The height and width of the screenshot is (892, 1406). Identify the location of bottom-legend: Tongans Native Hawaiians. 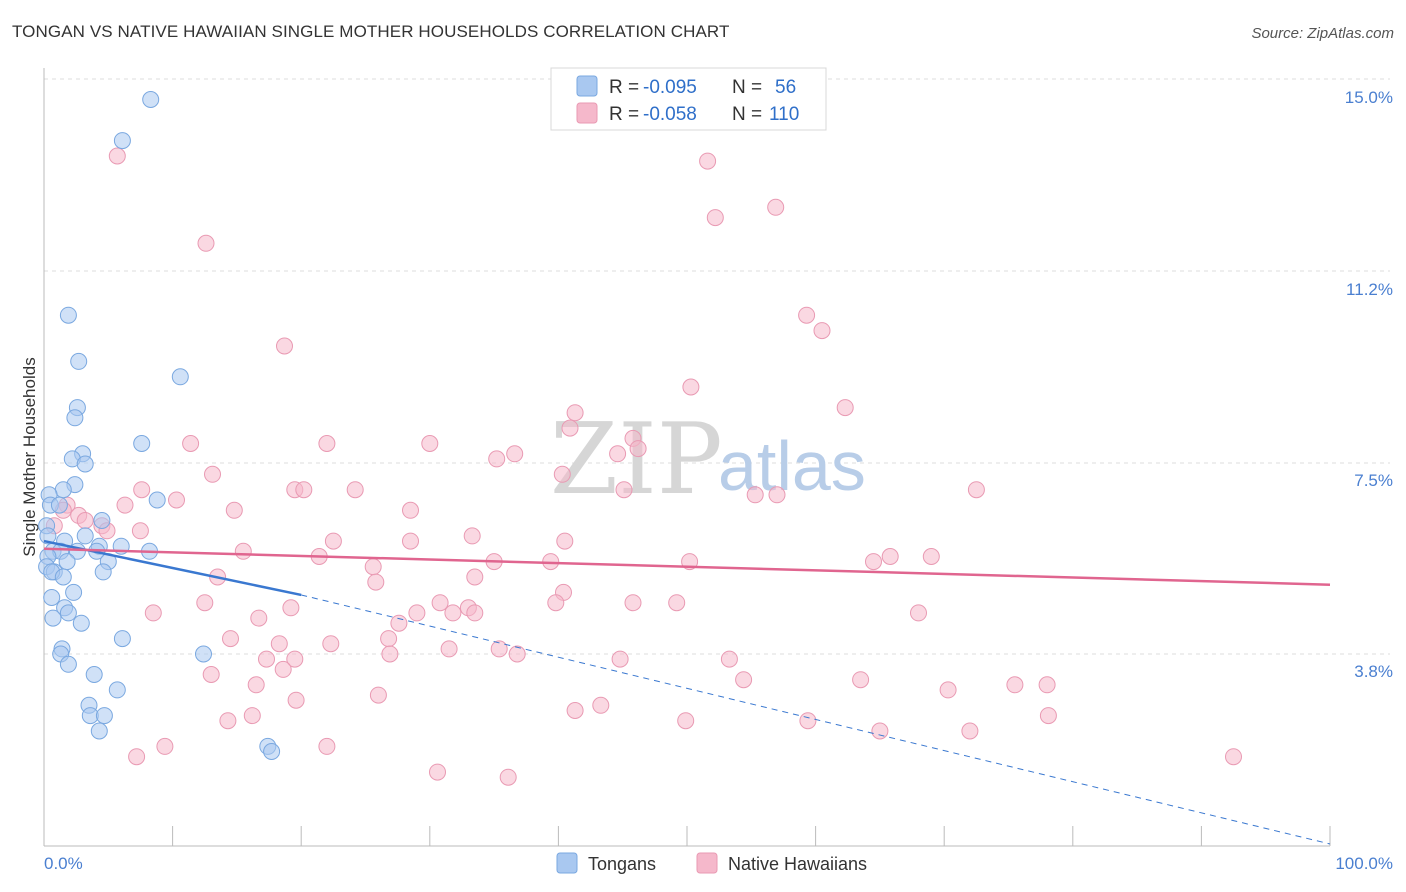
(711, 863).